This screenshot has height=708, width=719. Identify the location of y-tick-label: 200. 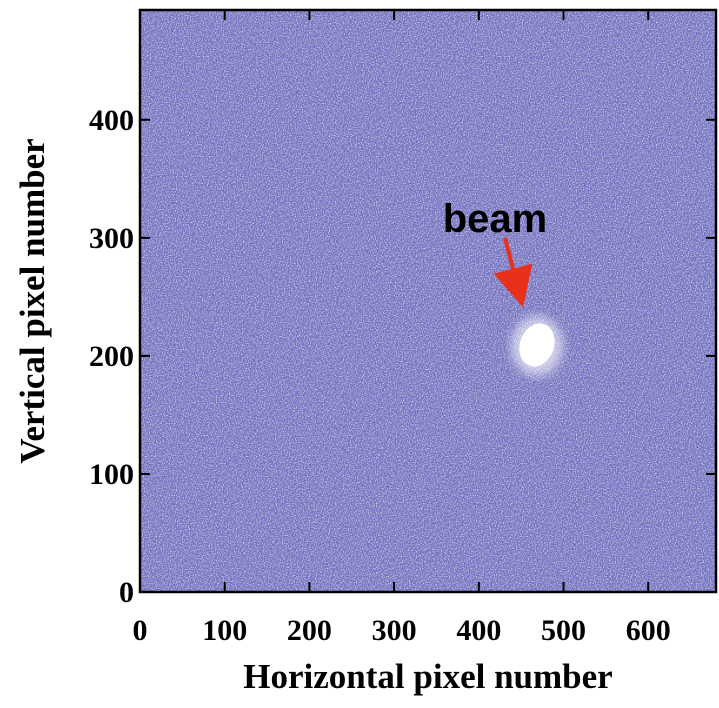
(111, 356).